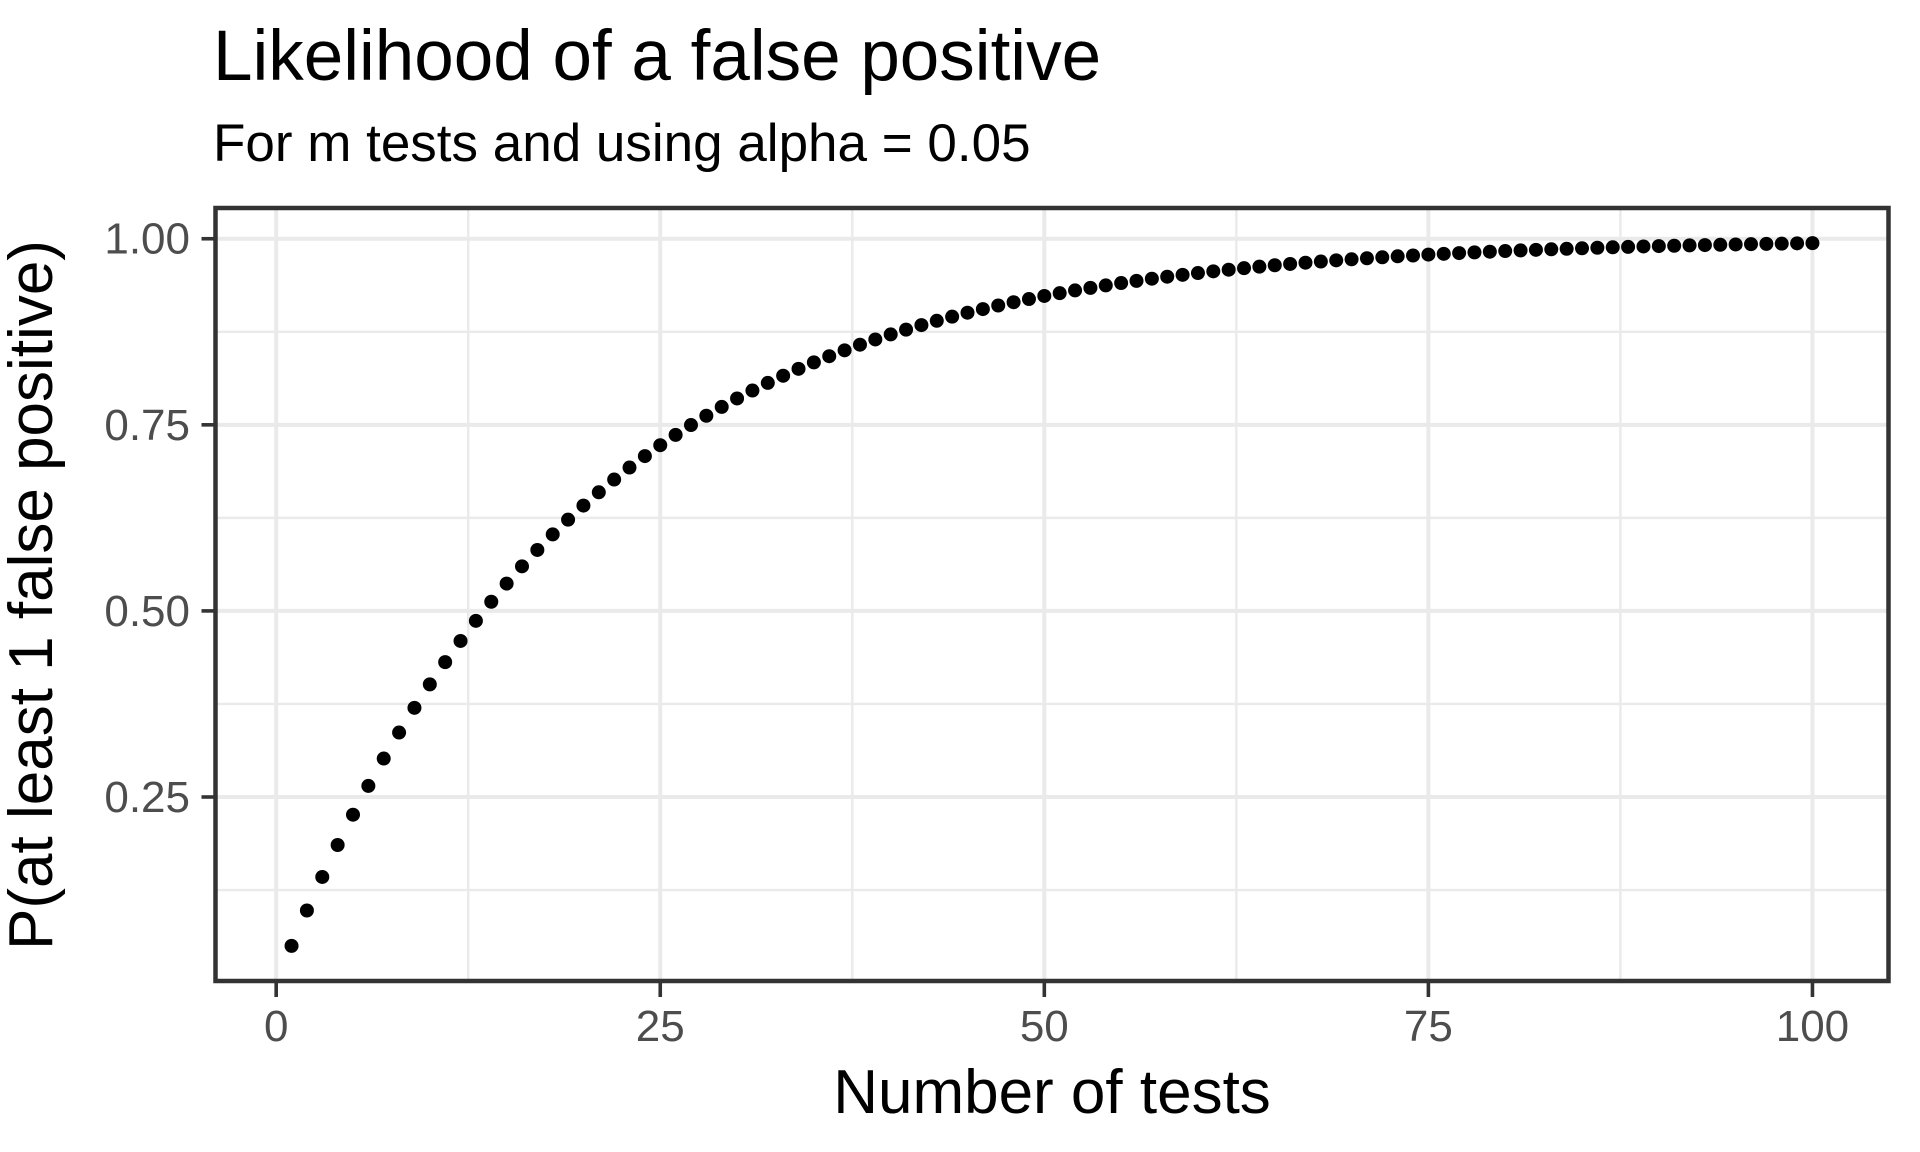 The height and width of the screenshot is (1152, 1920). I want to click on chart-title: Likelihood of a false positive, so click(657, 56).